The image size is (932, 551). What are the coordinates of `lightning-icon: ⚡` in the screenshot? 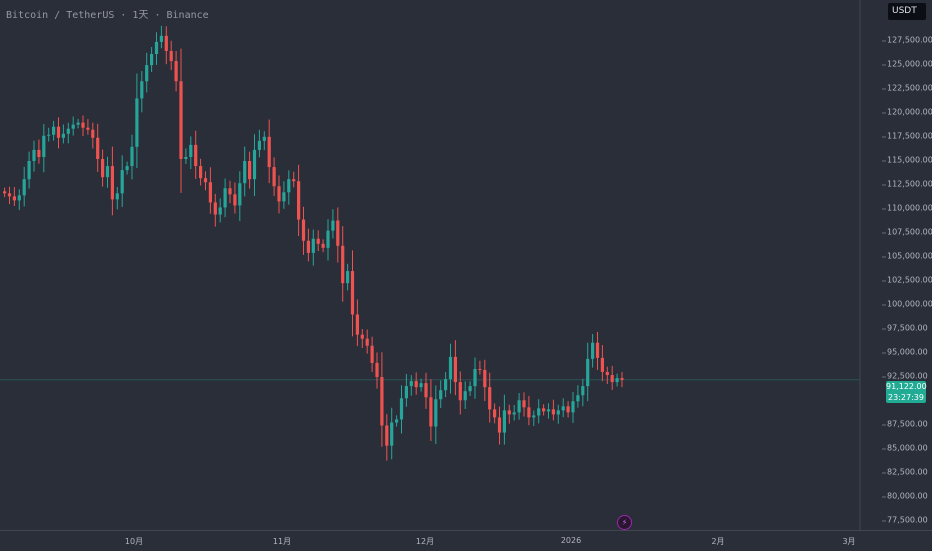 It's located at (624, 522).